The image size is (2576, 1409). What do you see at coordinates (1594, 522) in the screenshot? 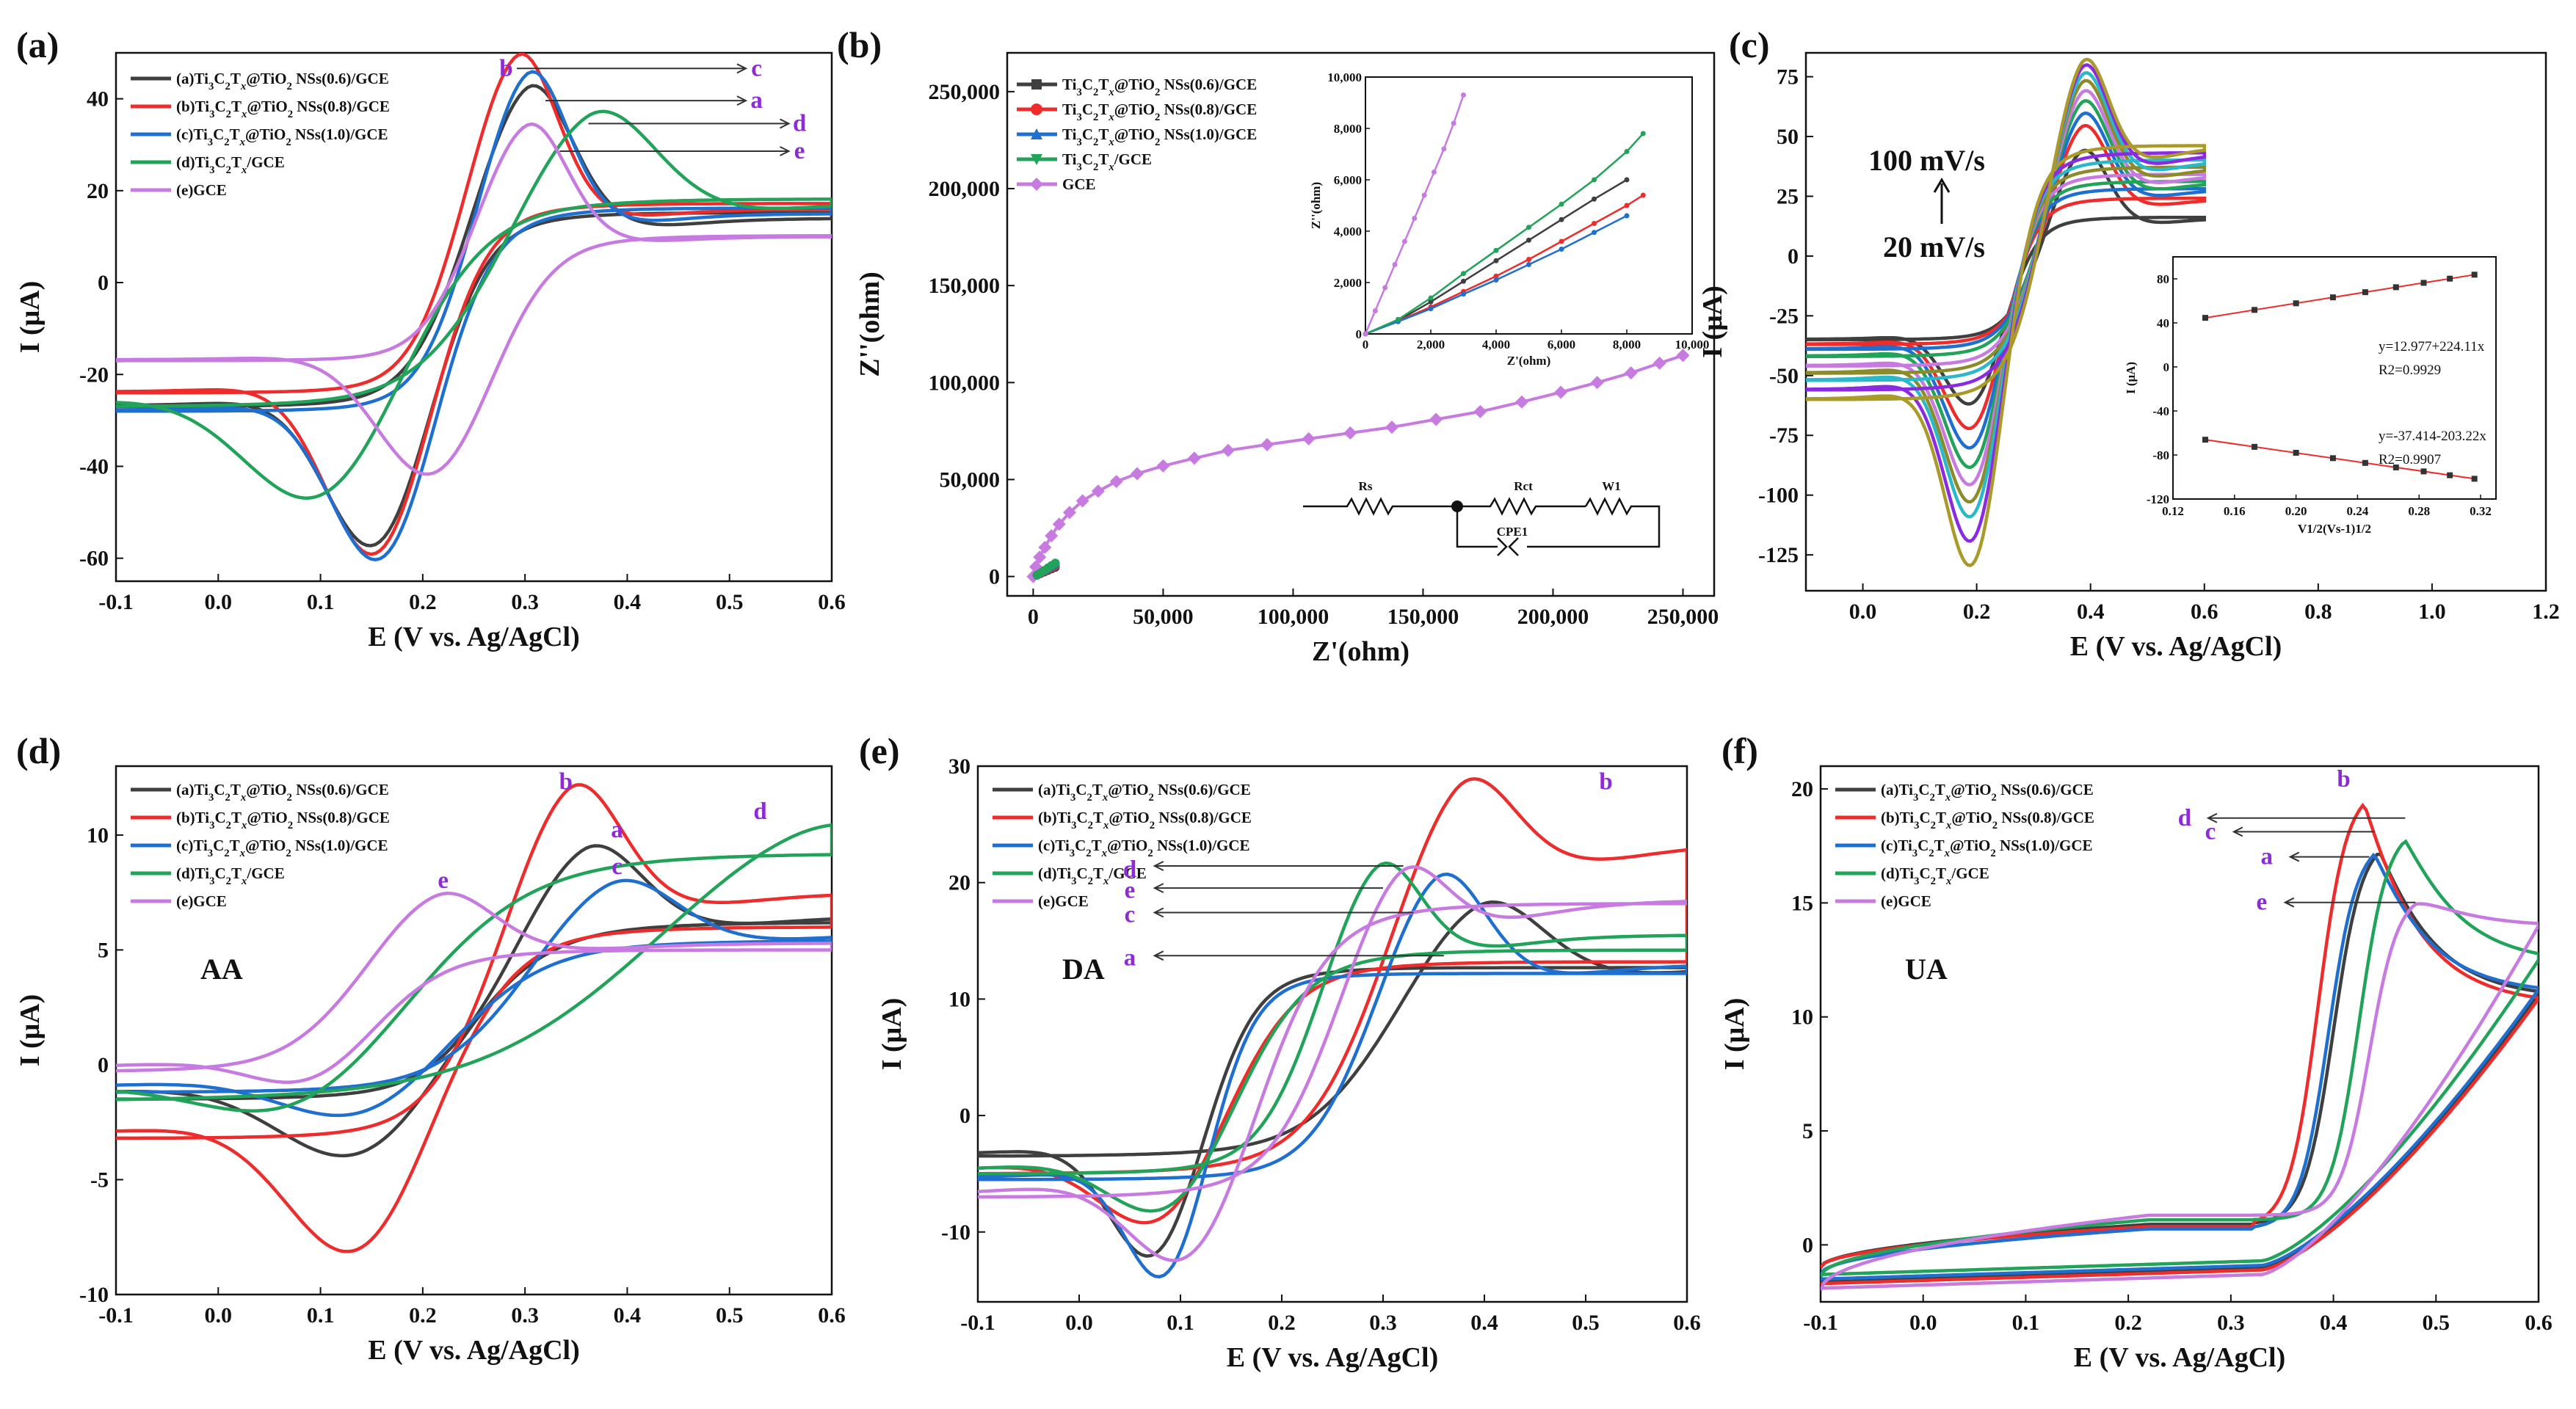
I see `warburg-w1` at bounding box center [1594, 522].